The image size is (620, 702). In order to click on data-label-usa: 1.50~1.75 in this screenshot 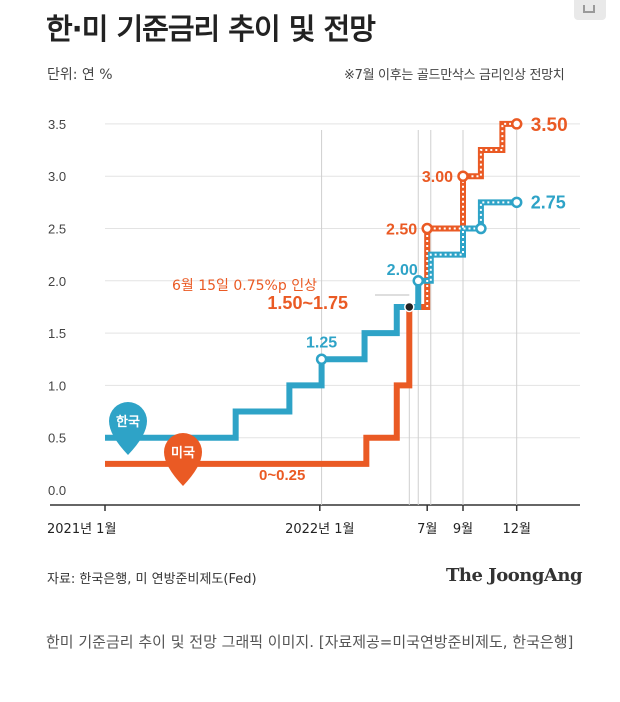, I will do `click(307, 303)`.